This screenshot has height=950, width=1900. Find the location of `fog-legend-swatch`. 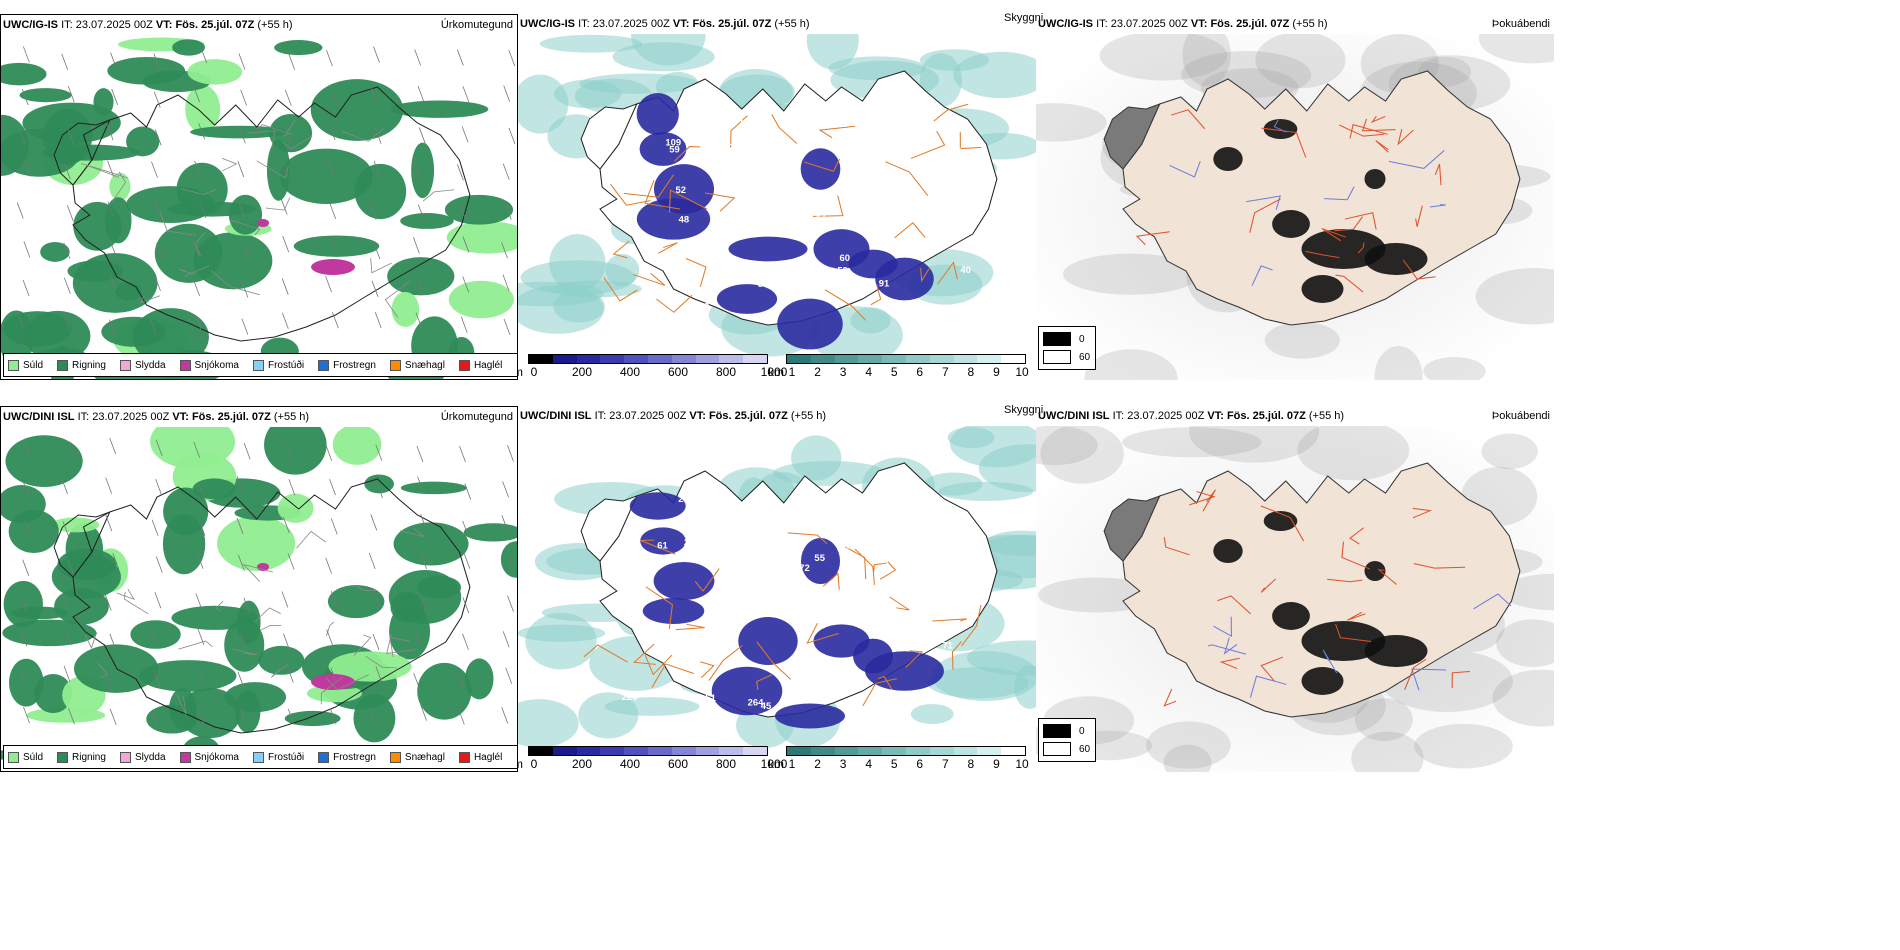

fog-legend-swatch is located at coordinates (1057, 339).